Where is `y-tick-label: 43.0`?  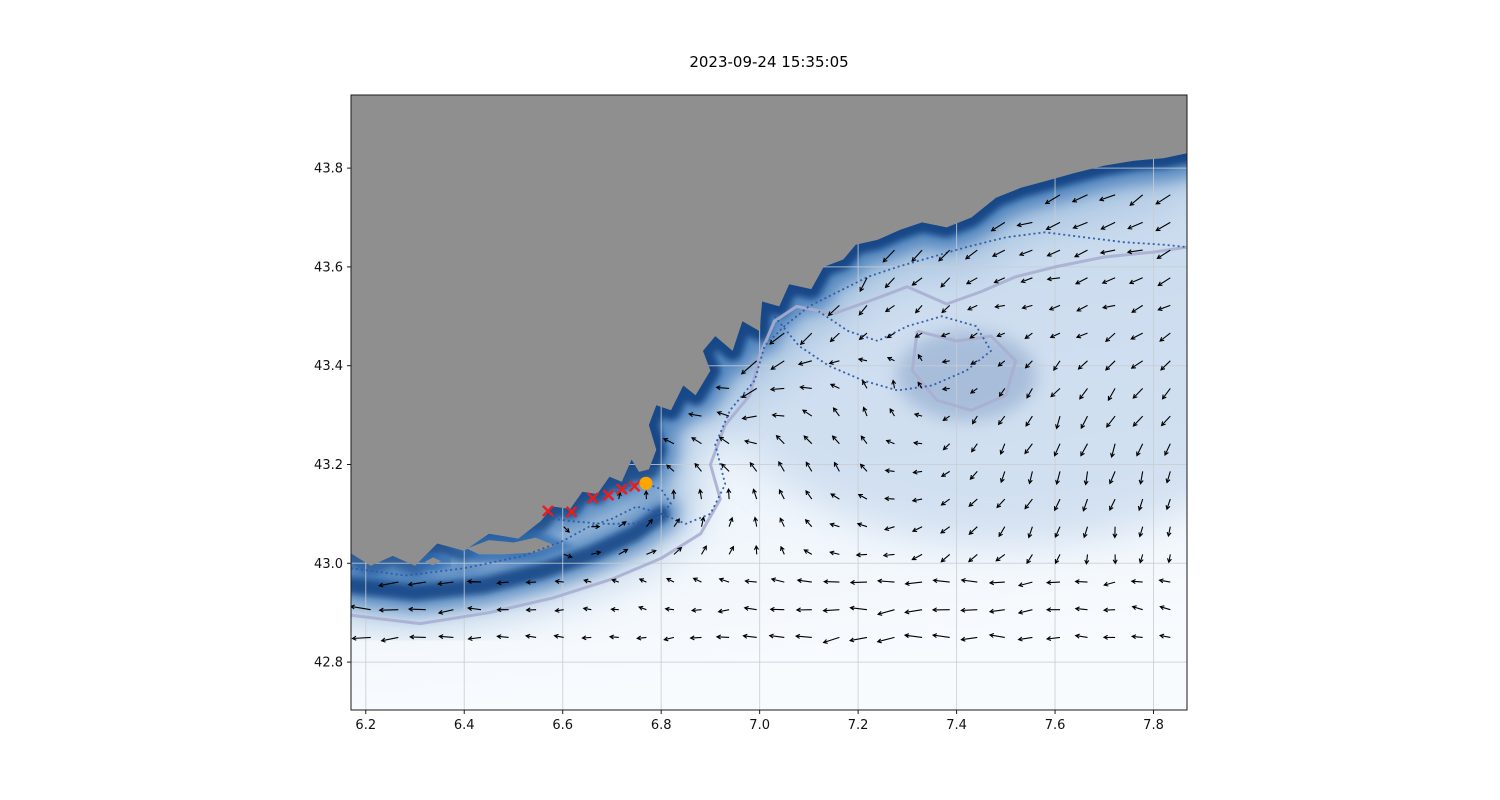 y-tick-label: 43.0 is located at coordinates (328, 564).